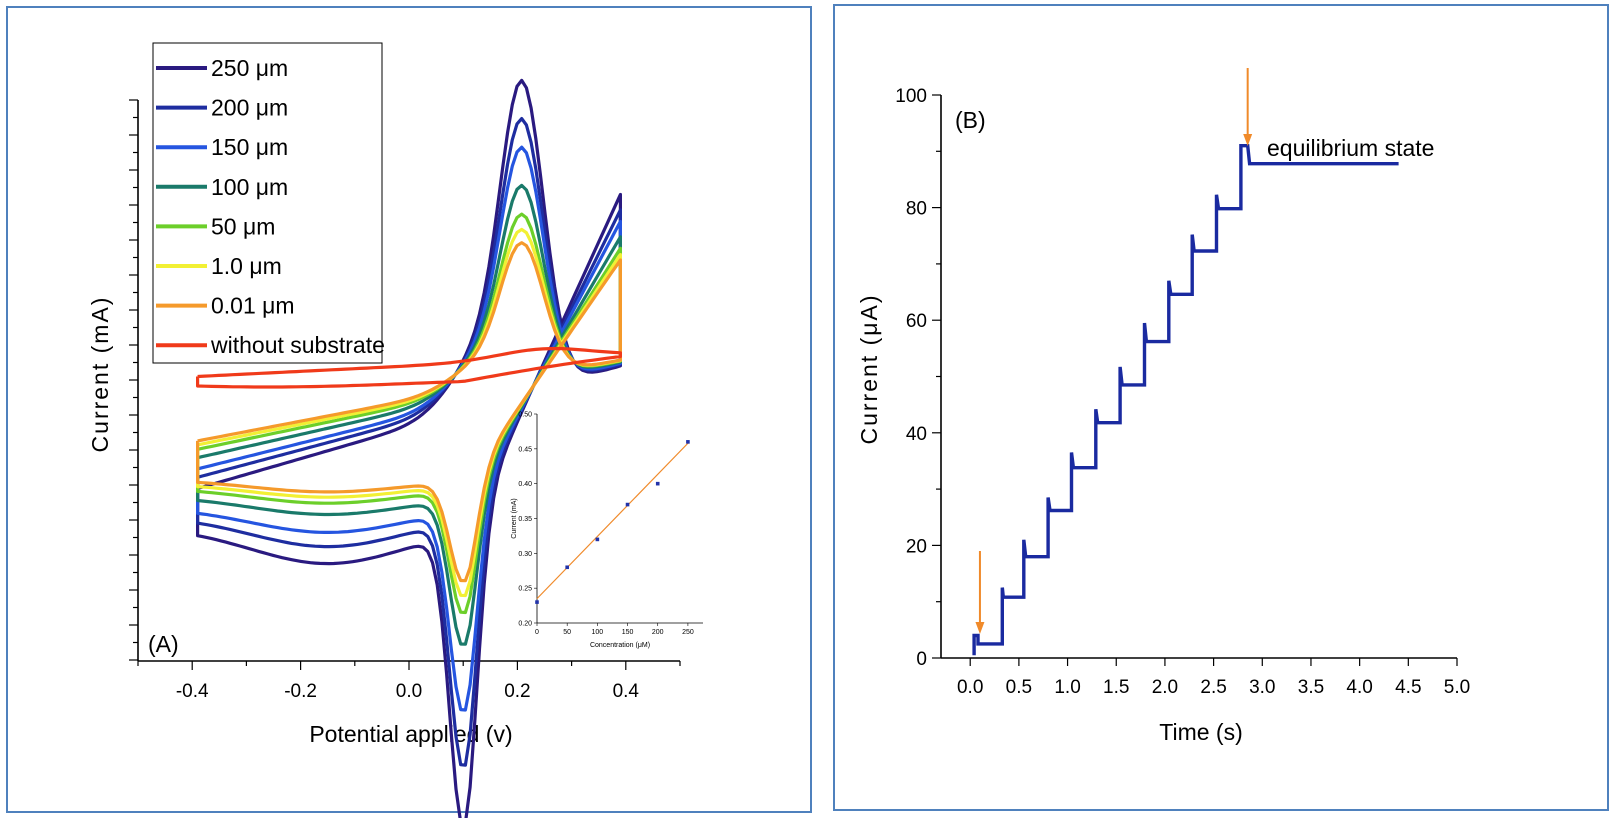 This screenshot has width=1614, height=818. I want to click on x-tick-label: 2.5, so click(1213, 687).